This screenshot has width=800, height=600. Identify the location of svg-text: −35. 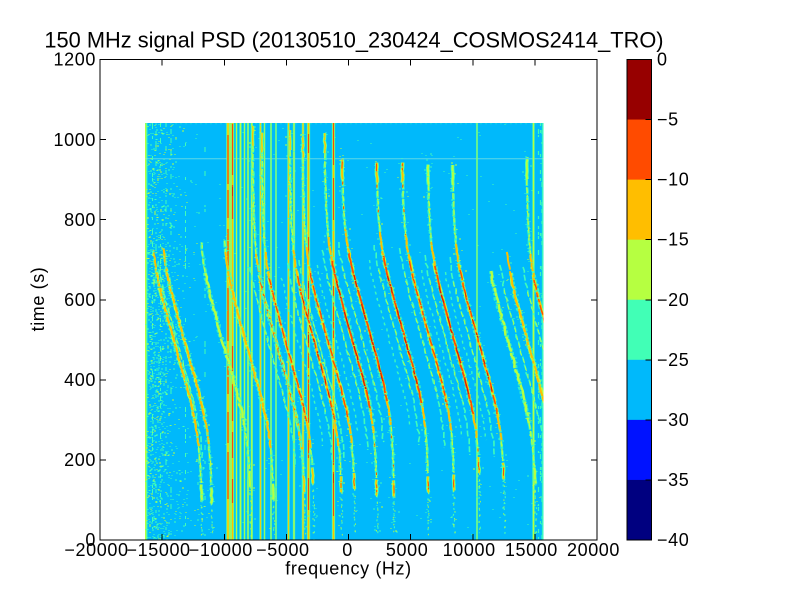
(673, 480).